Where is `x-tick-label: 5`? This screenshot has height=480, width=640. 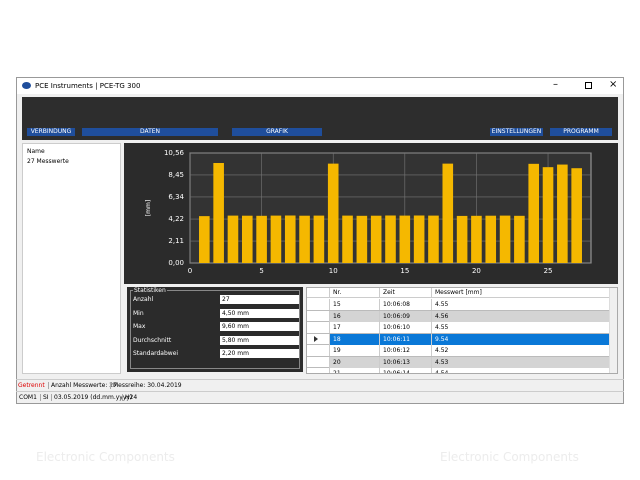 x-tick-label: 5 is located at coordinates (261, 271).